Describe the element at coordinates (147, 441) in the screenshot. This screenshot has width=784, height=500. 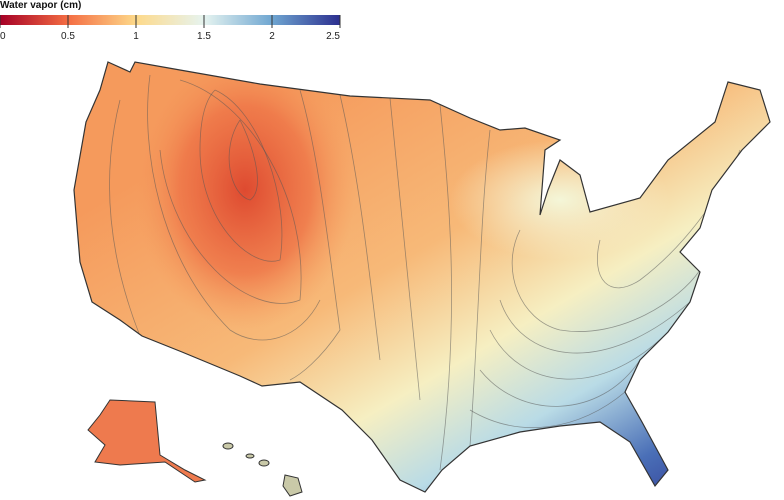
I see `alaska` at that location.